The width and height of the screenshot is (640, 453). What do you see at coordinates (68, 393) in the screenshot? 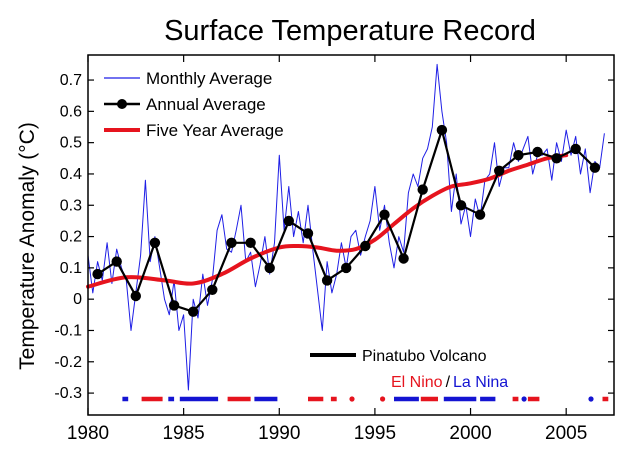
I see `y-tick-label: -0.3` at bounding box center [68, 393].